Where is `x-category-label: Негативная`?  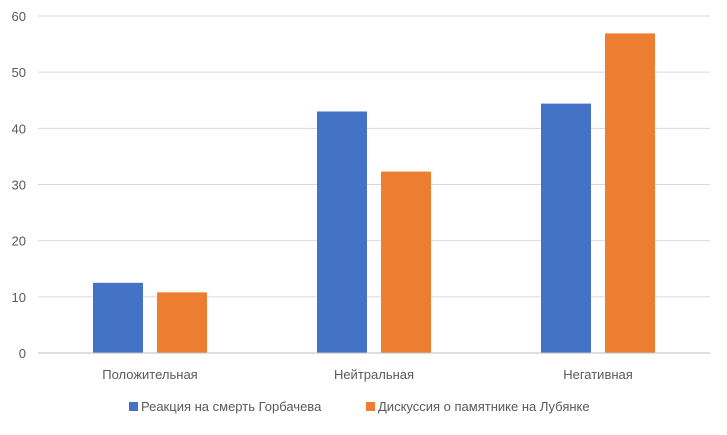
x-category-label: Негативная is located at coordinates (598, 374).